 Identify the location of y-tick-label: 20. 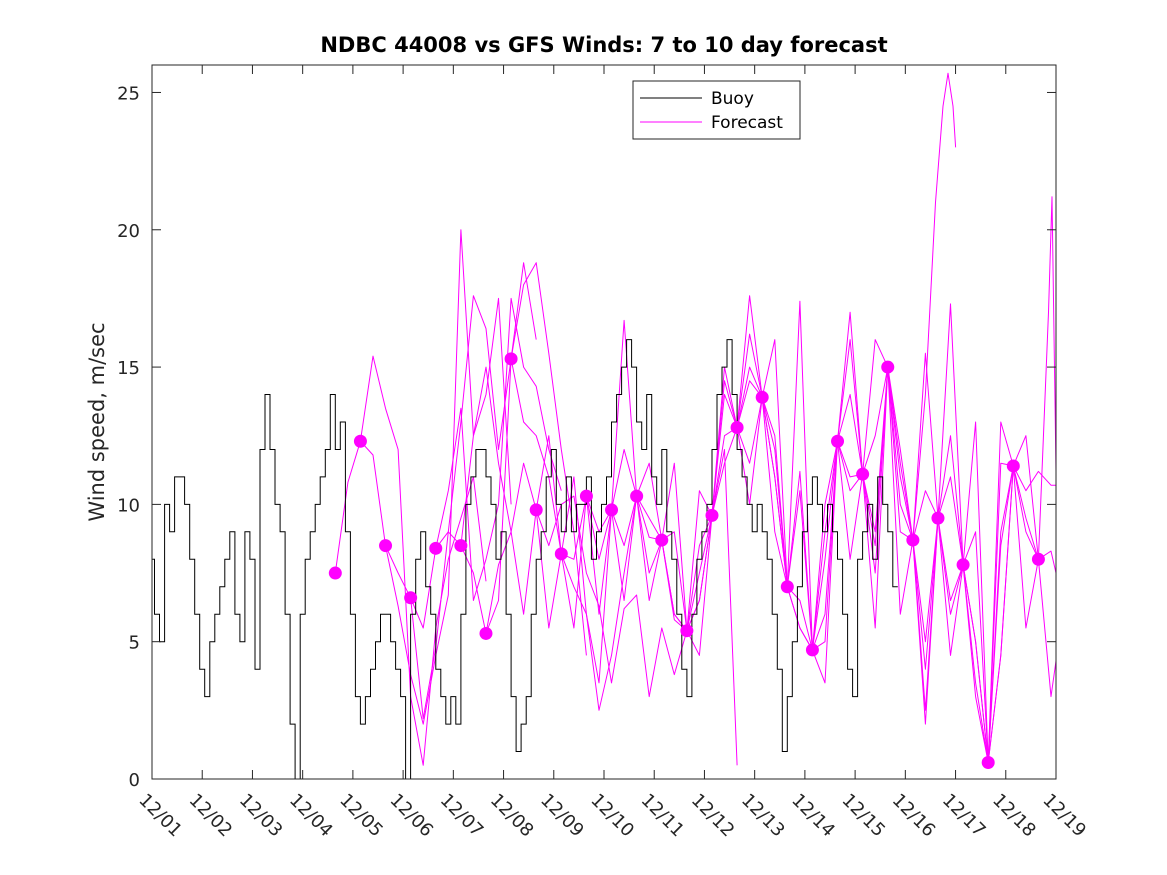
(128, 231).